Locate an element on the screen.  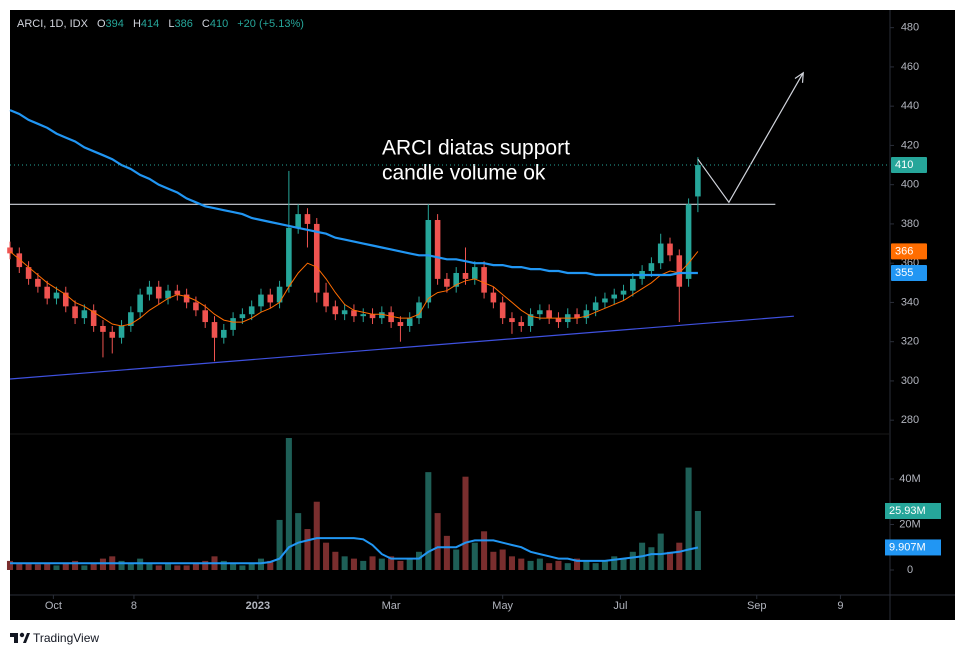
change-value: +20 (+5.13%) is located at coordinates (270, 24).